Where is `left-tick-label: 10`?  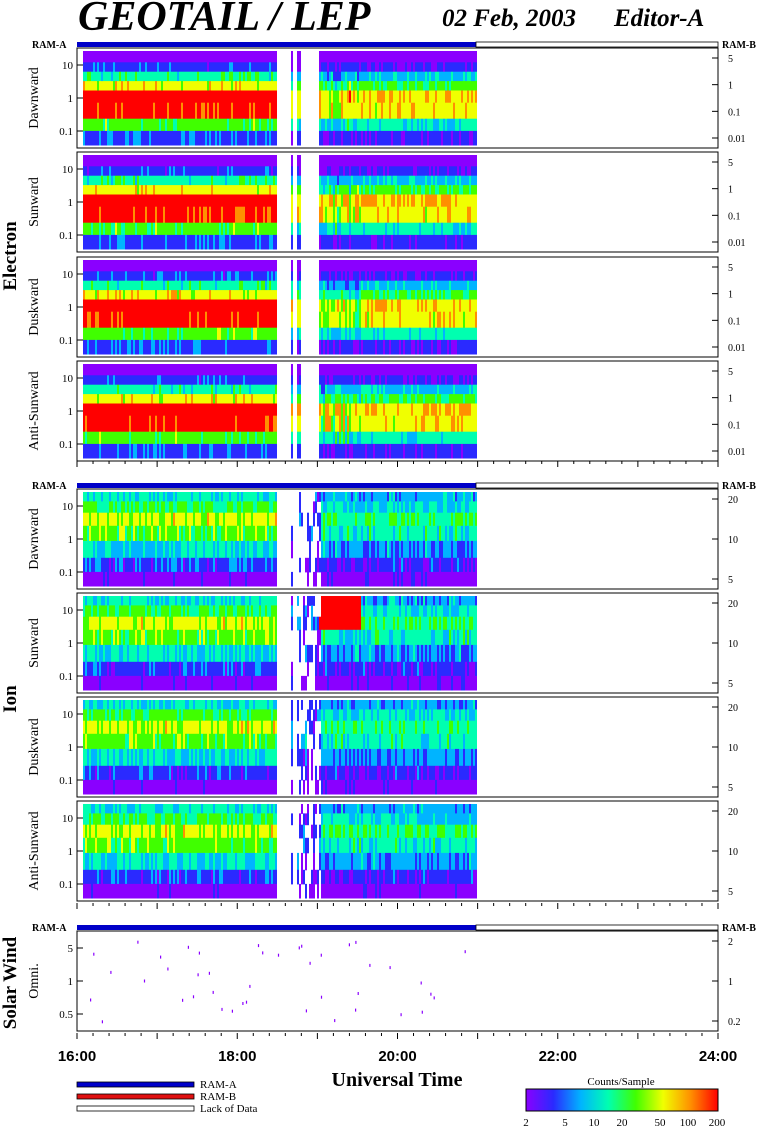 left-tick-label: 10 is located at coordinates (68, 715).